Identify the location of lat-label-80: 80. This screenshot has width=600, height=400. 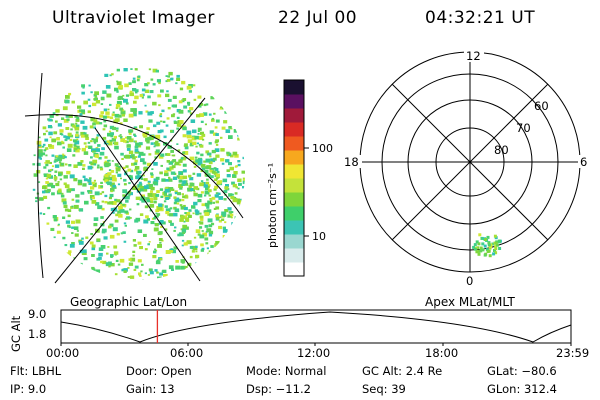
(501, 150).